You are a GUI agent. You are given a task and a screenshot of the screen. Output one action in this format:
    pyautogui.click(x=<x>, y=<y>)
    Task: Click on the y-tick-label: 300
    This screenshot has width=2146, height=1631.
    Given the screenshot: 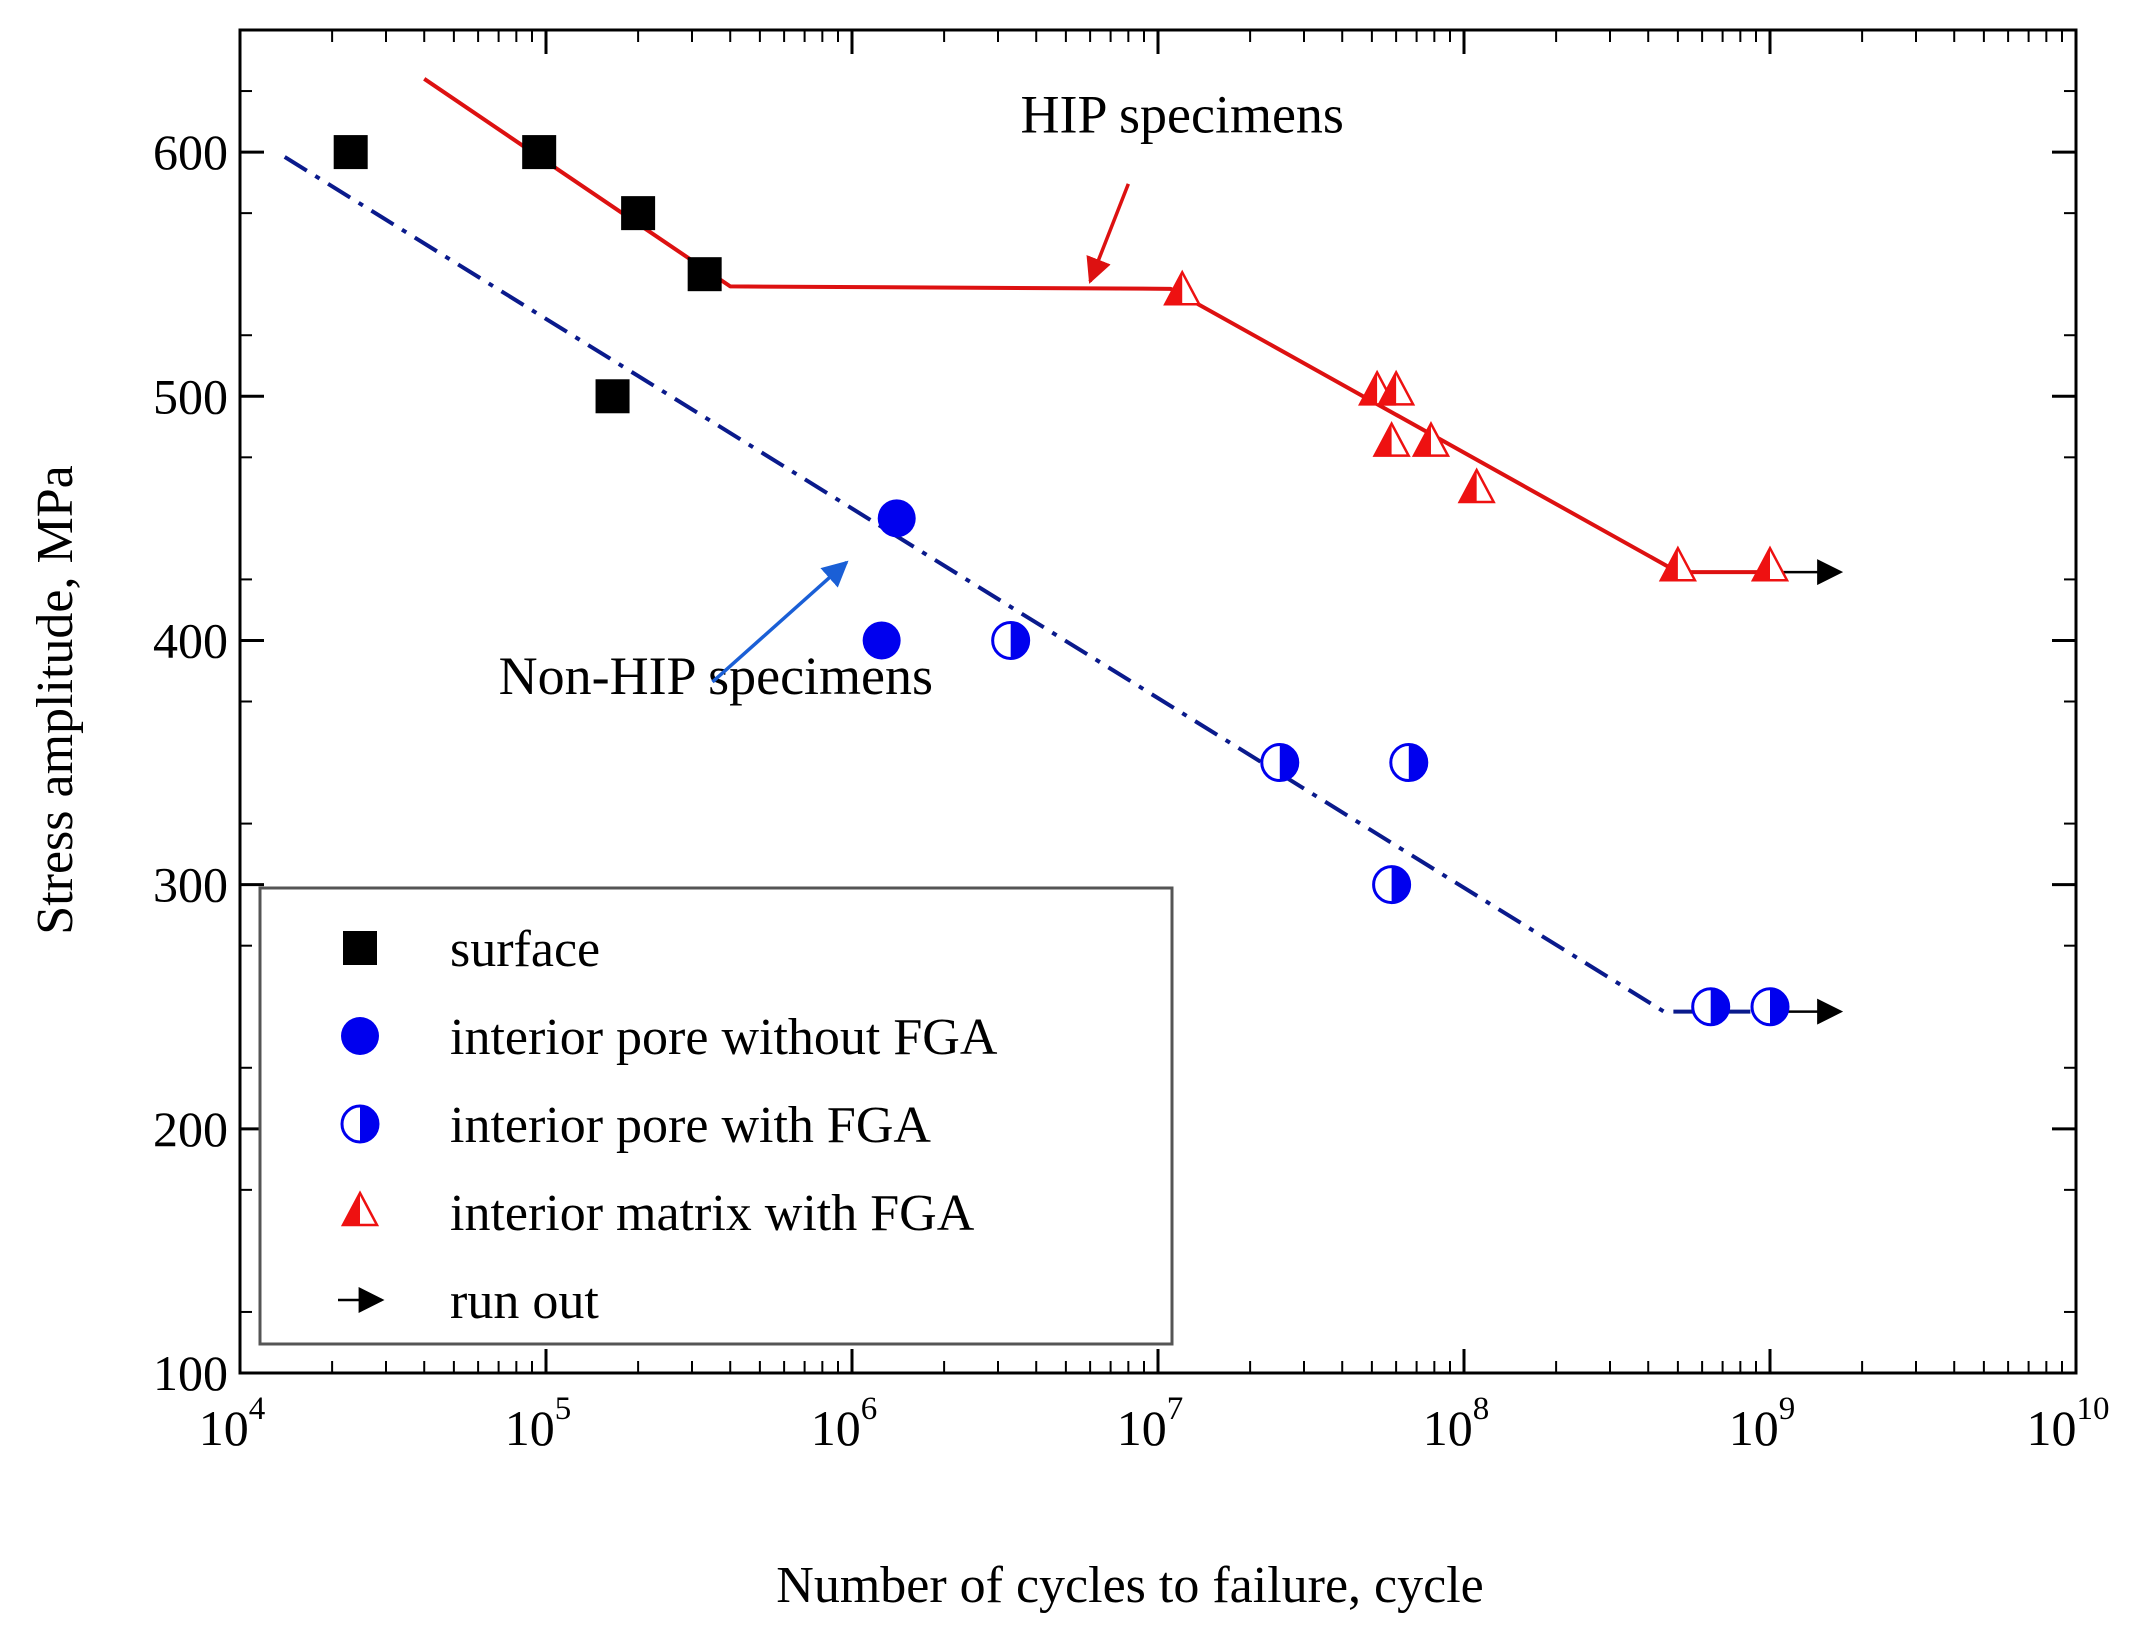 What is the action you would take?
    pyautogui.click(x=190, y=885)
    